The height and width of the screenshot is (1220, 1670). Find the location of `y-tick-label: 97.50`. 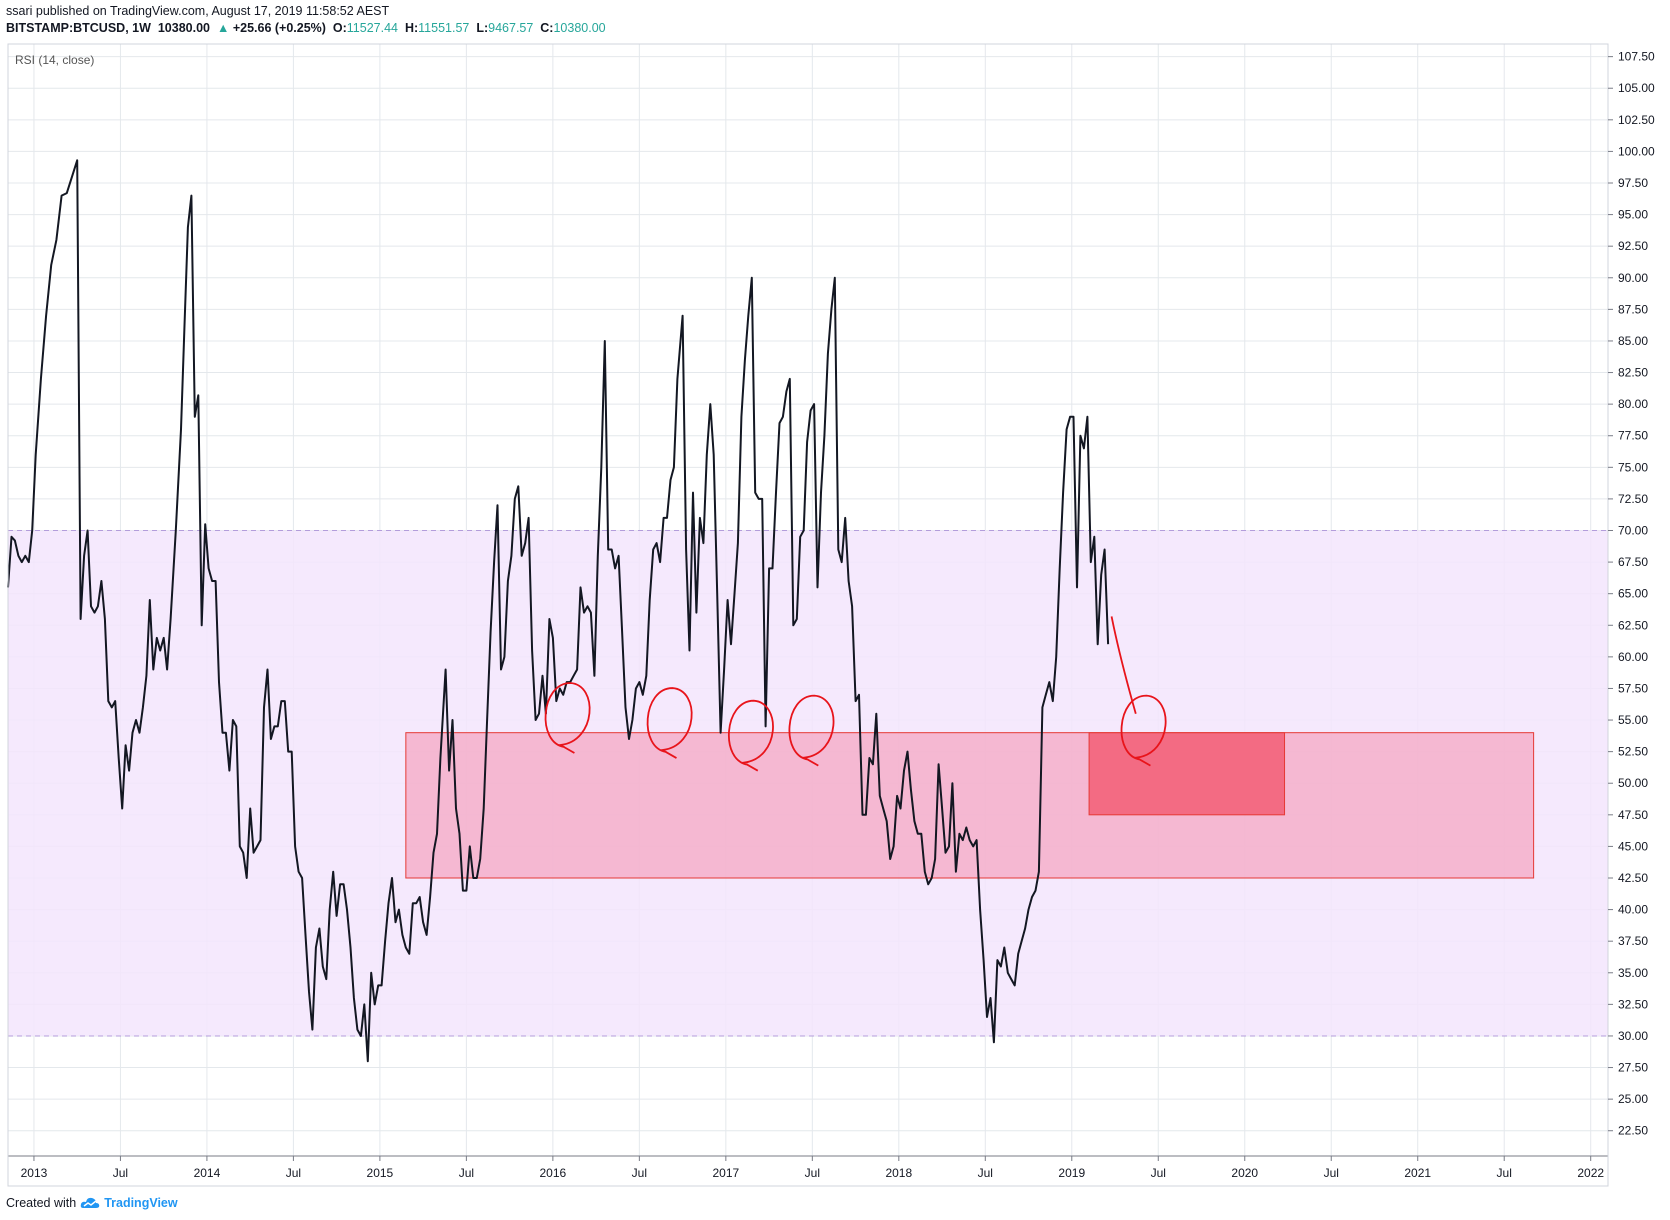

y-tick-label: 97.50 is located at coordinates (1633, 183).